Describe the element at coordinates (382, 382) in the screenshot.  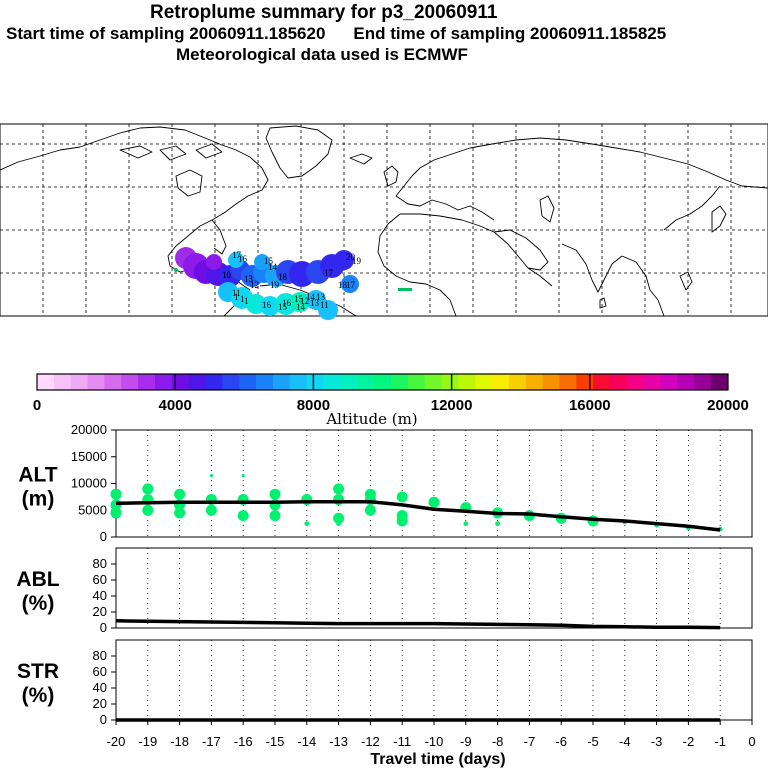
I see `colorbar-frame` at that location.